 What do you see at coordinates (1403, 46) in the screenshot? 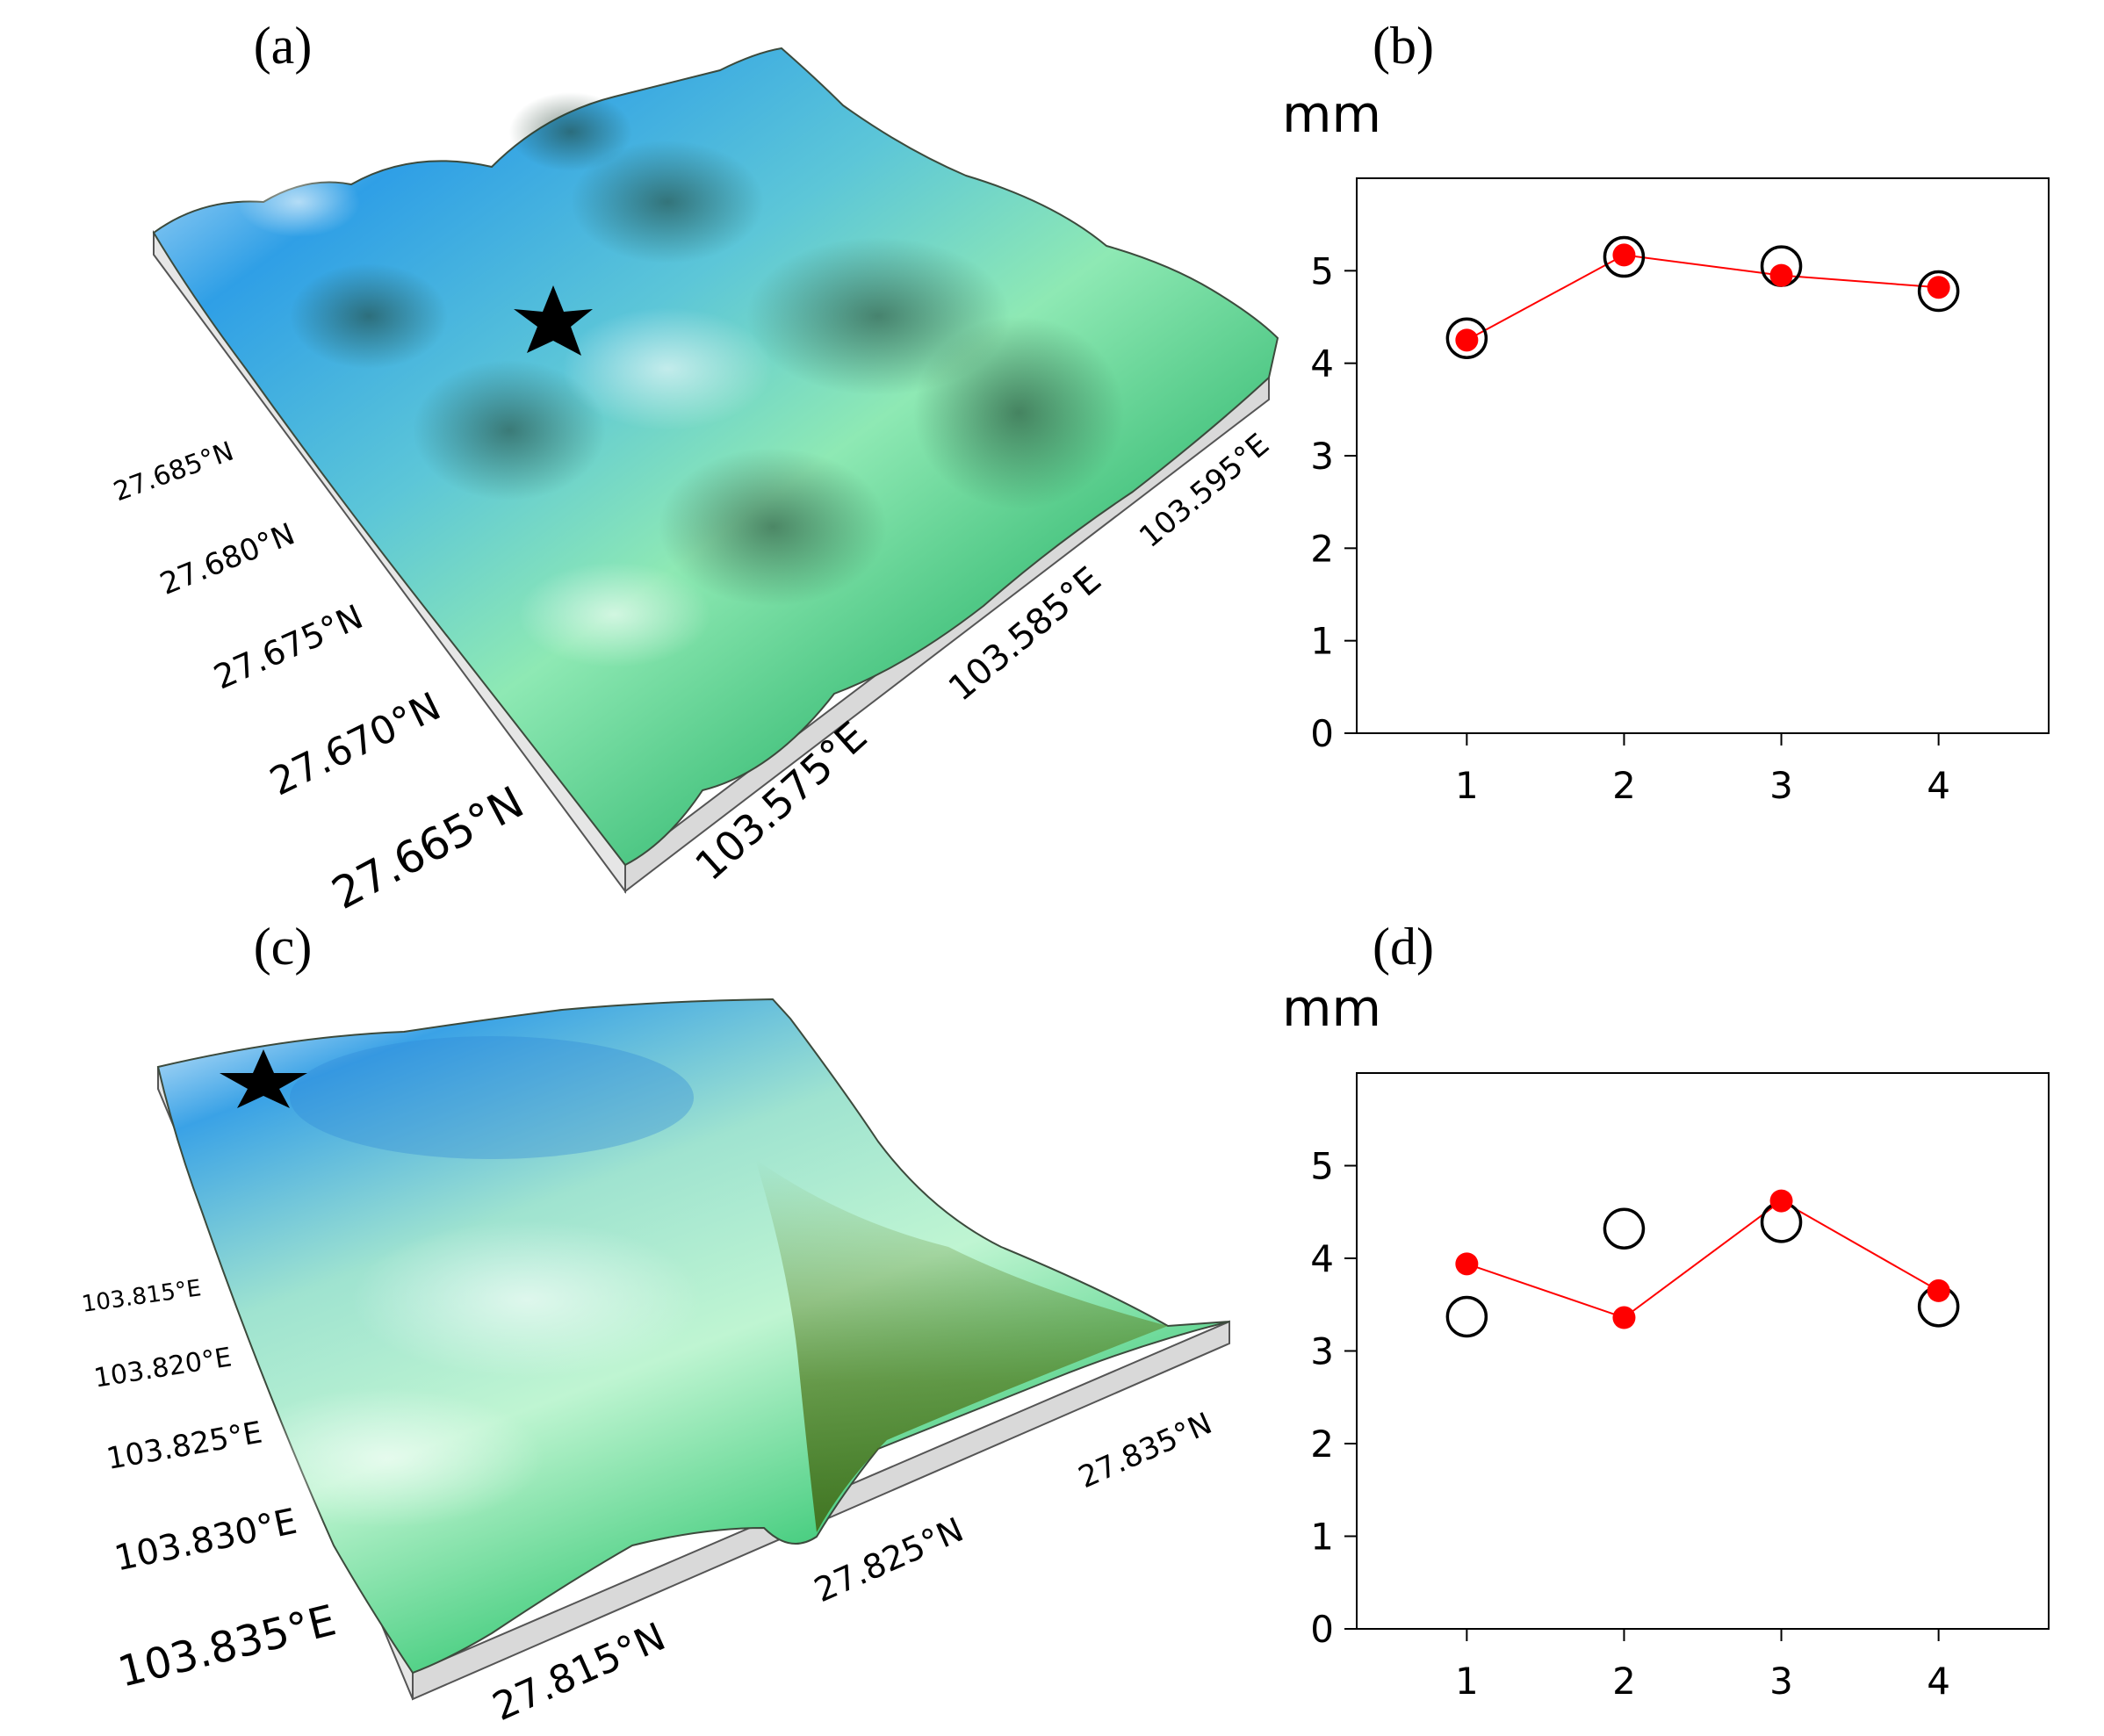
I see `panel-label-b: (b)` at bounding box center [1403, 46].